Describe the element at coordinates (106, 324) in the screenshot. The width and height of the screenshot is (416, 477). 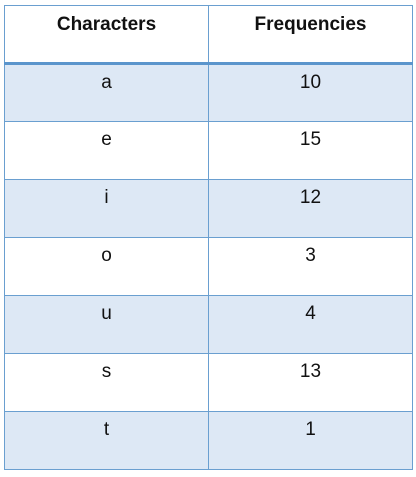
I see `character-cell: u` at that location.